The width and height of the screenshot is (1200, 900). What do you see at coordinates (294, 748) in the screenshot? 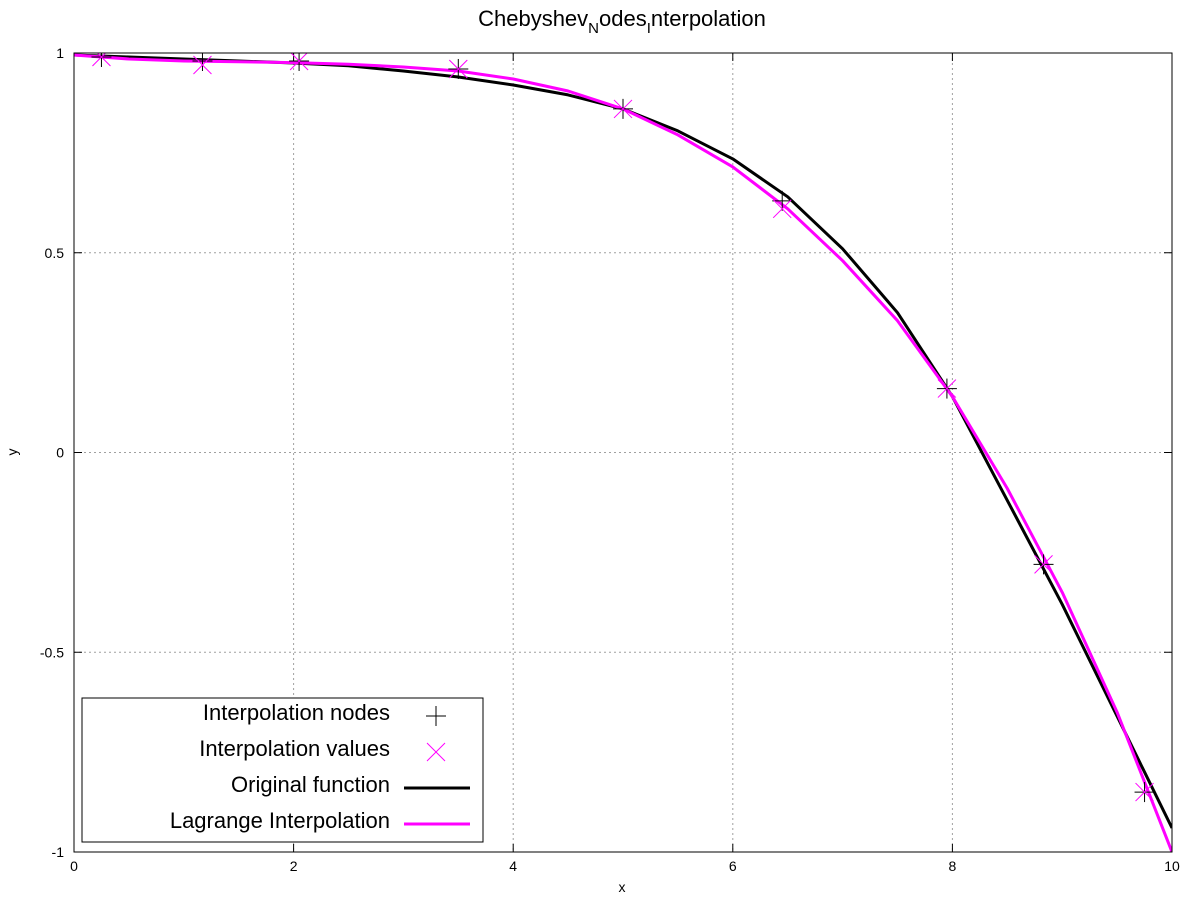
I see `legend-label-interpolation-values: Interpolation values` at bounding box center [294, 748].